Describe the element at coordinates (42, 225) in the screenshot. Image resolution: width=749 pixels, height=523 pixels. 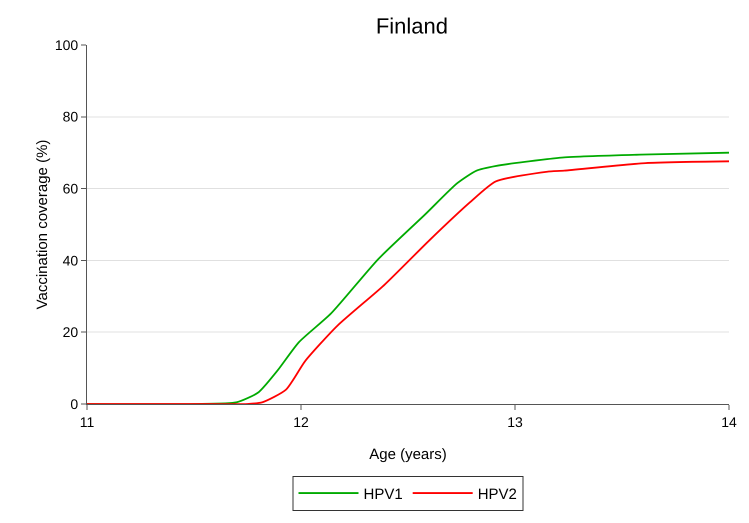
I see `y-axis-title: Vaccination coverage (%)` at that location.